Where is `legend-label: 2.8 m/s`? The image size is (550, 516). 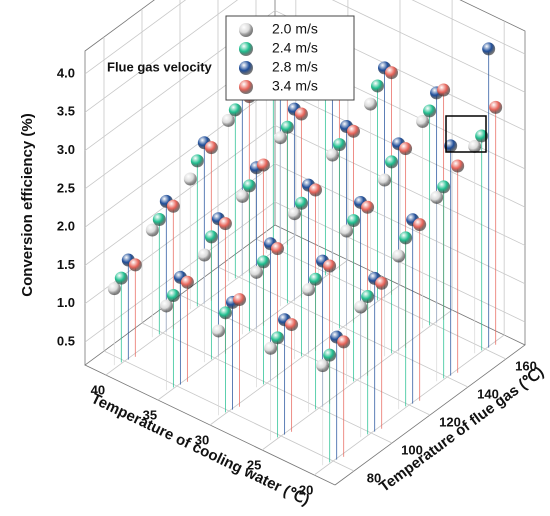
legend-label: 2.8 m/s is located at coordinates (295, 67).